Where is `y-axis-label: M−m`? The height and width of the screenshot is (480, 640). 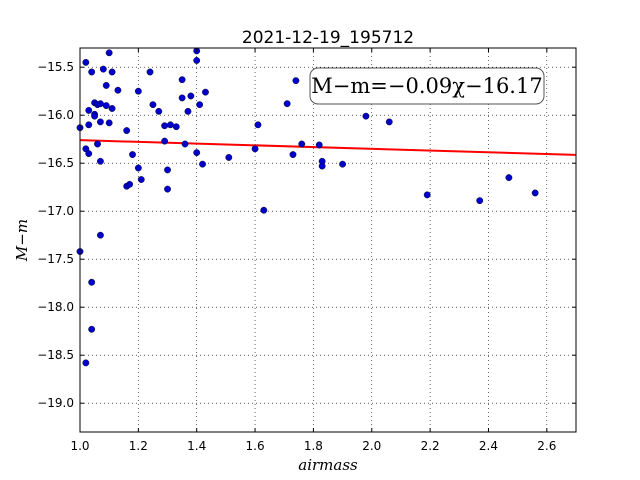
y-axis-label: M−m is located at coordinates (22, 240).